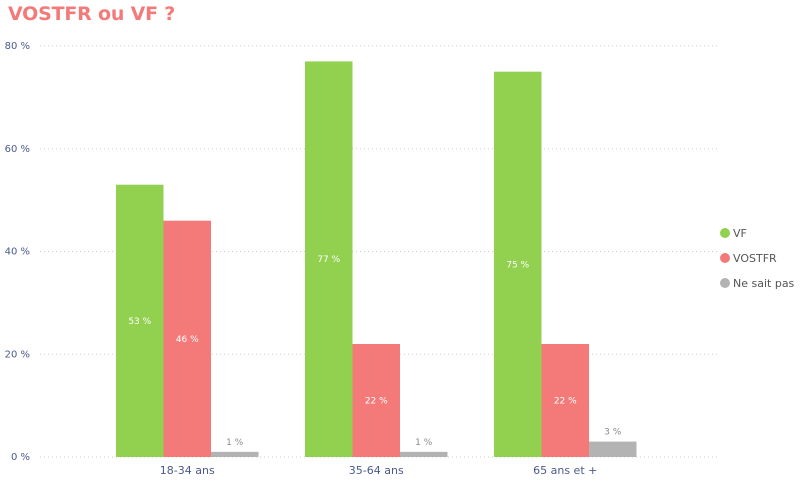 The width and height of the screenshot is (802, 491). I want to click on legend-item-vostfr: VOSTFR, so click(757, 258).